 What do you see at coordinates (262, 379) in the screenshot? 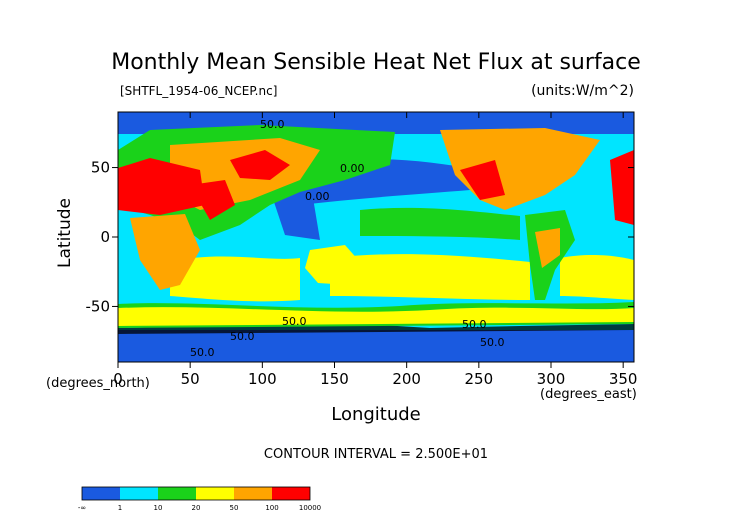
I see `x-tick-label: 100` at bounding box center [262, 379].